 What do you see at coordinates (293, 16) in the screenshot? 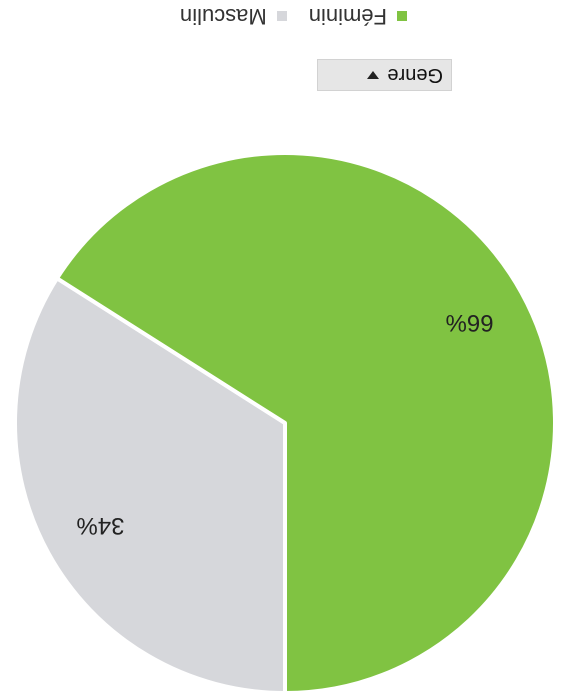
I see `chart-legend: Féminin Masculin` at bounding box center [293, 16].